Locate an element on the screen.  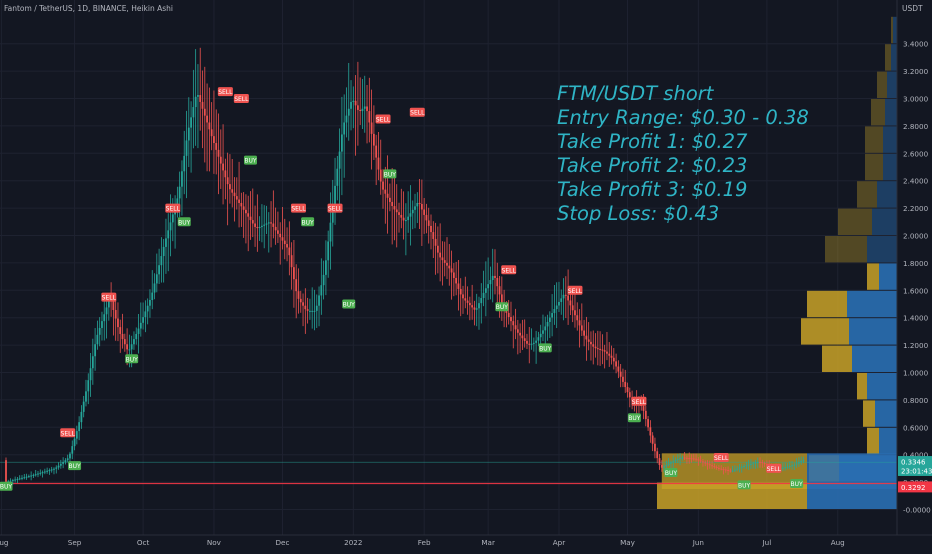
y-tick-label: 3.2000 is located at coordinates (916, 71).